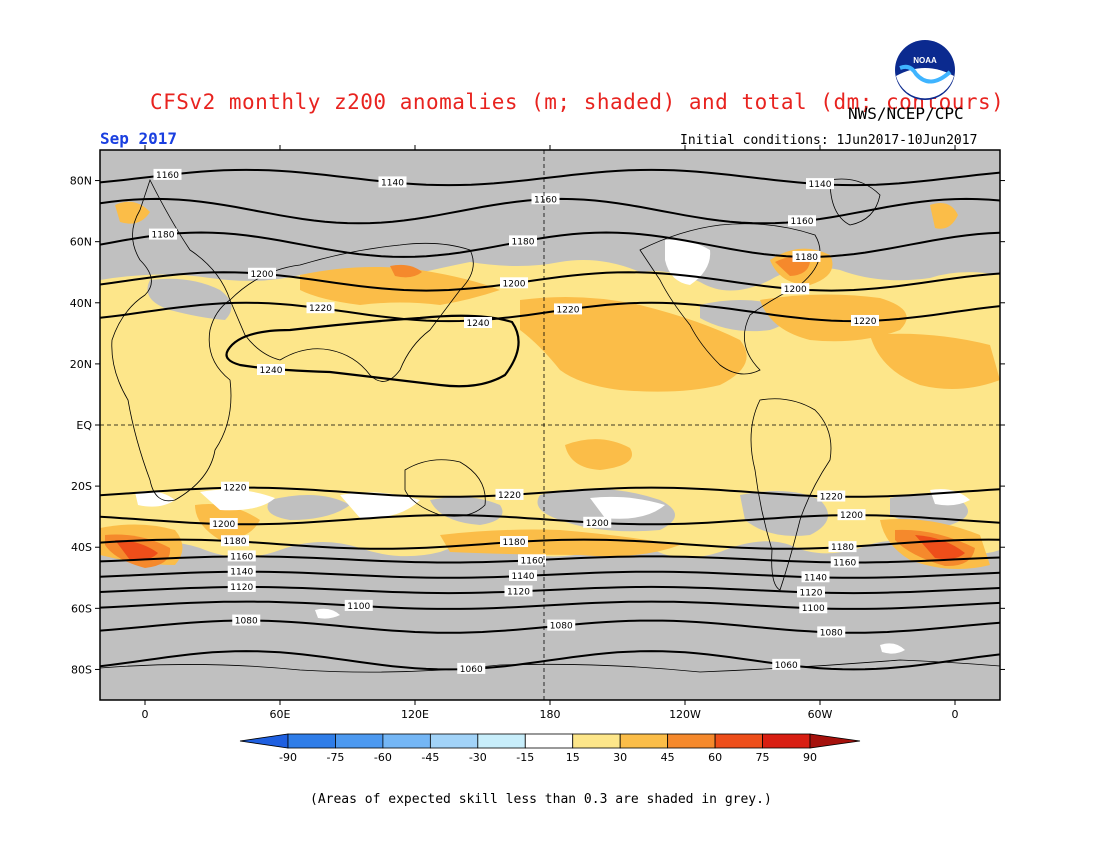 This screenshot has height=850, width=1100. I want to click on orange-region-atlantic-n, so click(833, 318).